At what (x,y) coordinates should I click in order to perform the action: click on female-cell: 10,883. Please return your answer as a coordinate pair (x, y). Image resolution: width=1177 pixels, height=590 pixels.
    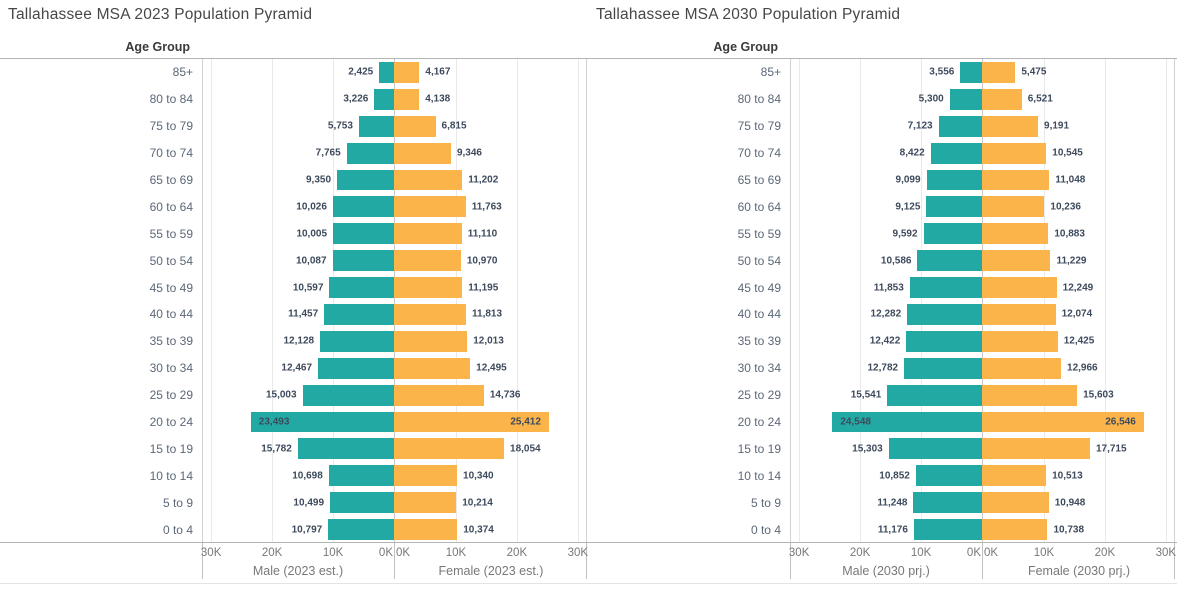
    Looking at the image, I should click on (1078, 233).